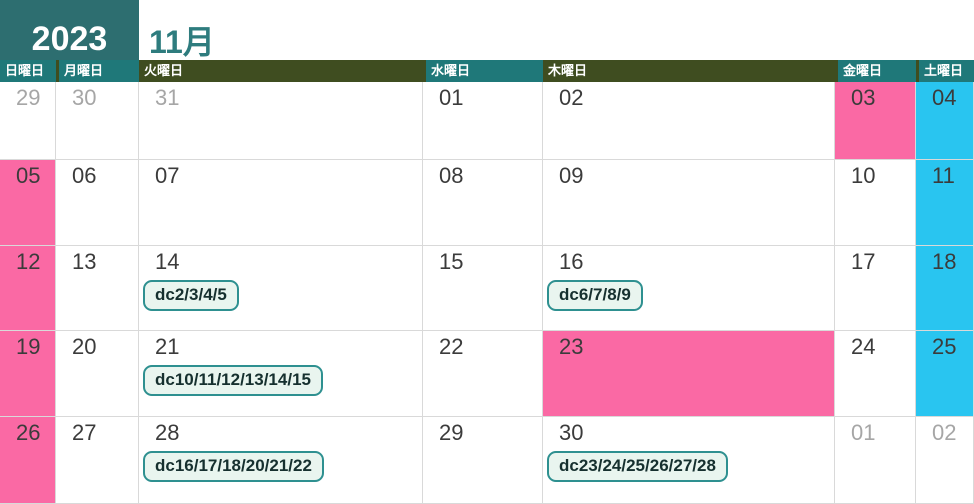 This screenshot has height=504, width=974. I want to click on weekday-header: 金曜日, so click(875, 71).